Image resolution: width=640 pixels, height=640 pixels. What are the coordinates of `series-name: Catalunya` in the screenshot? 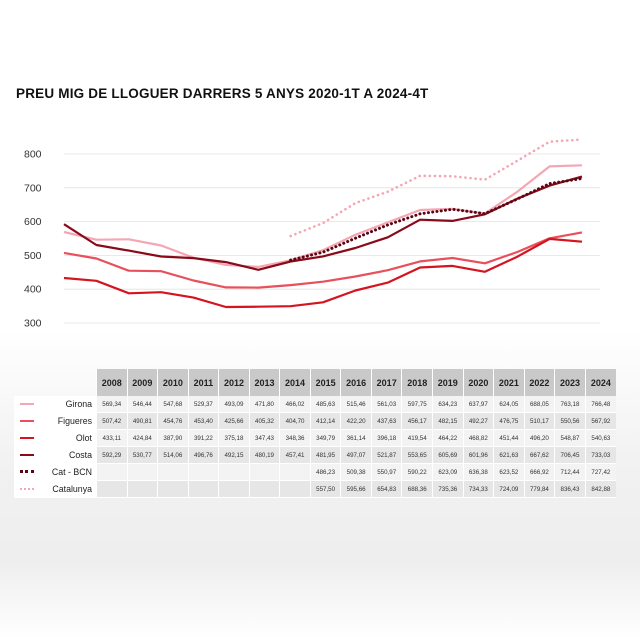 It's located at (72, 489).